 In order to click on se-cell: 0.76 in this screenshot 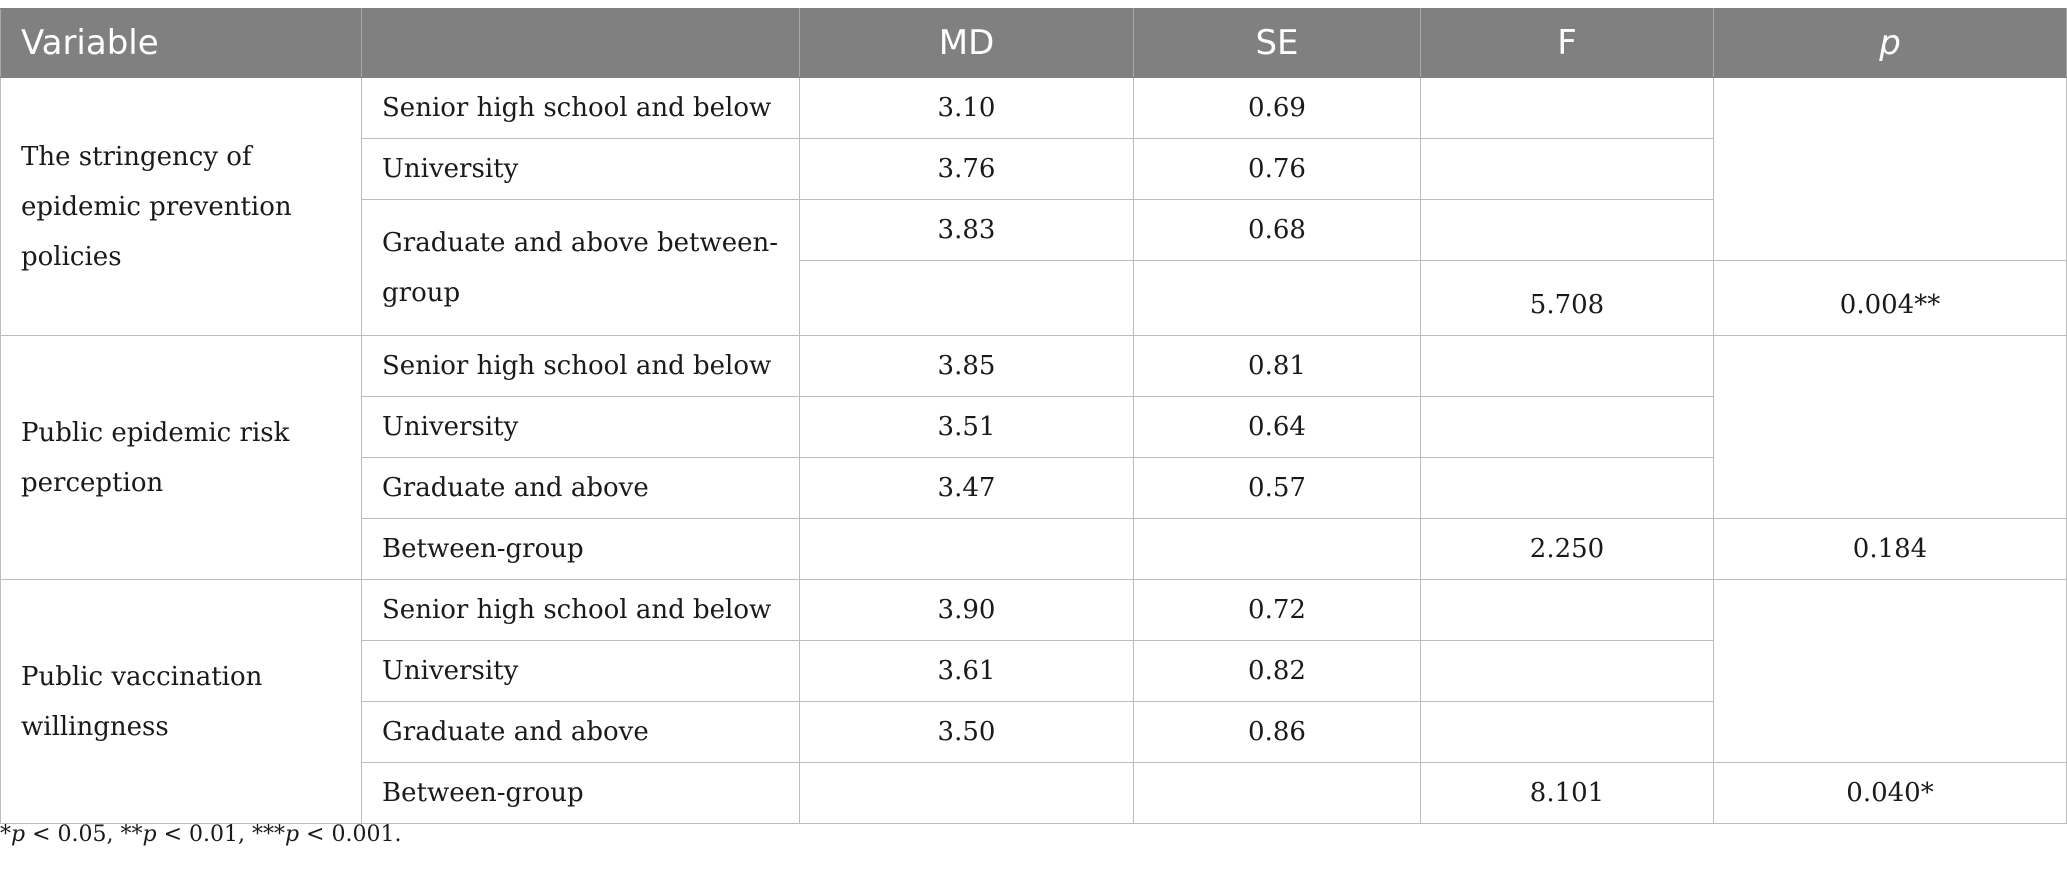, I will do `click(1277, 169)`.